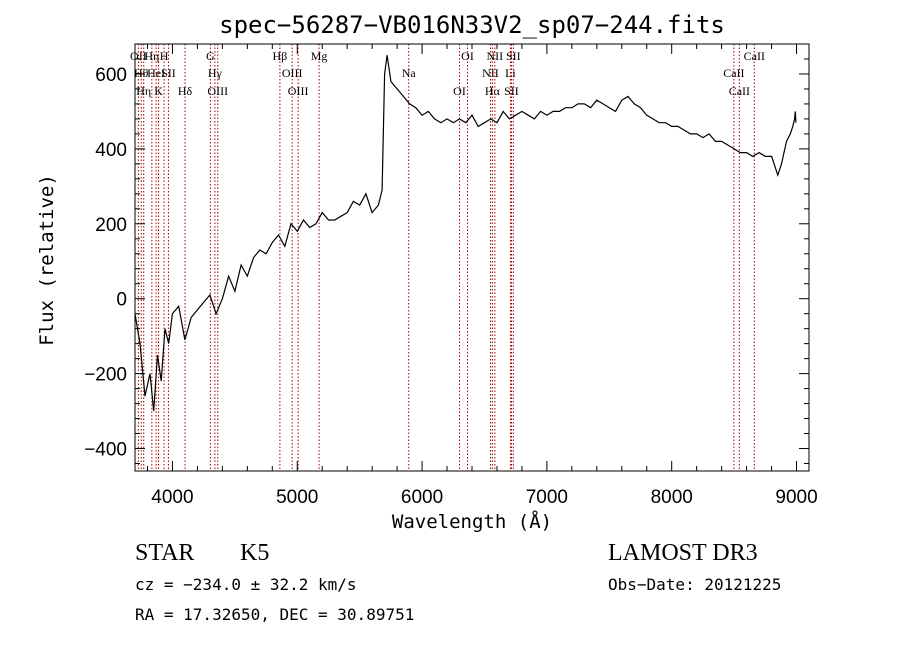  What do you see at coordinates (141, 73) in the screenshot?
I see `spectral-line-label: Hθ` at bounding box center [141, 73].